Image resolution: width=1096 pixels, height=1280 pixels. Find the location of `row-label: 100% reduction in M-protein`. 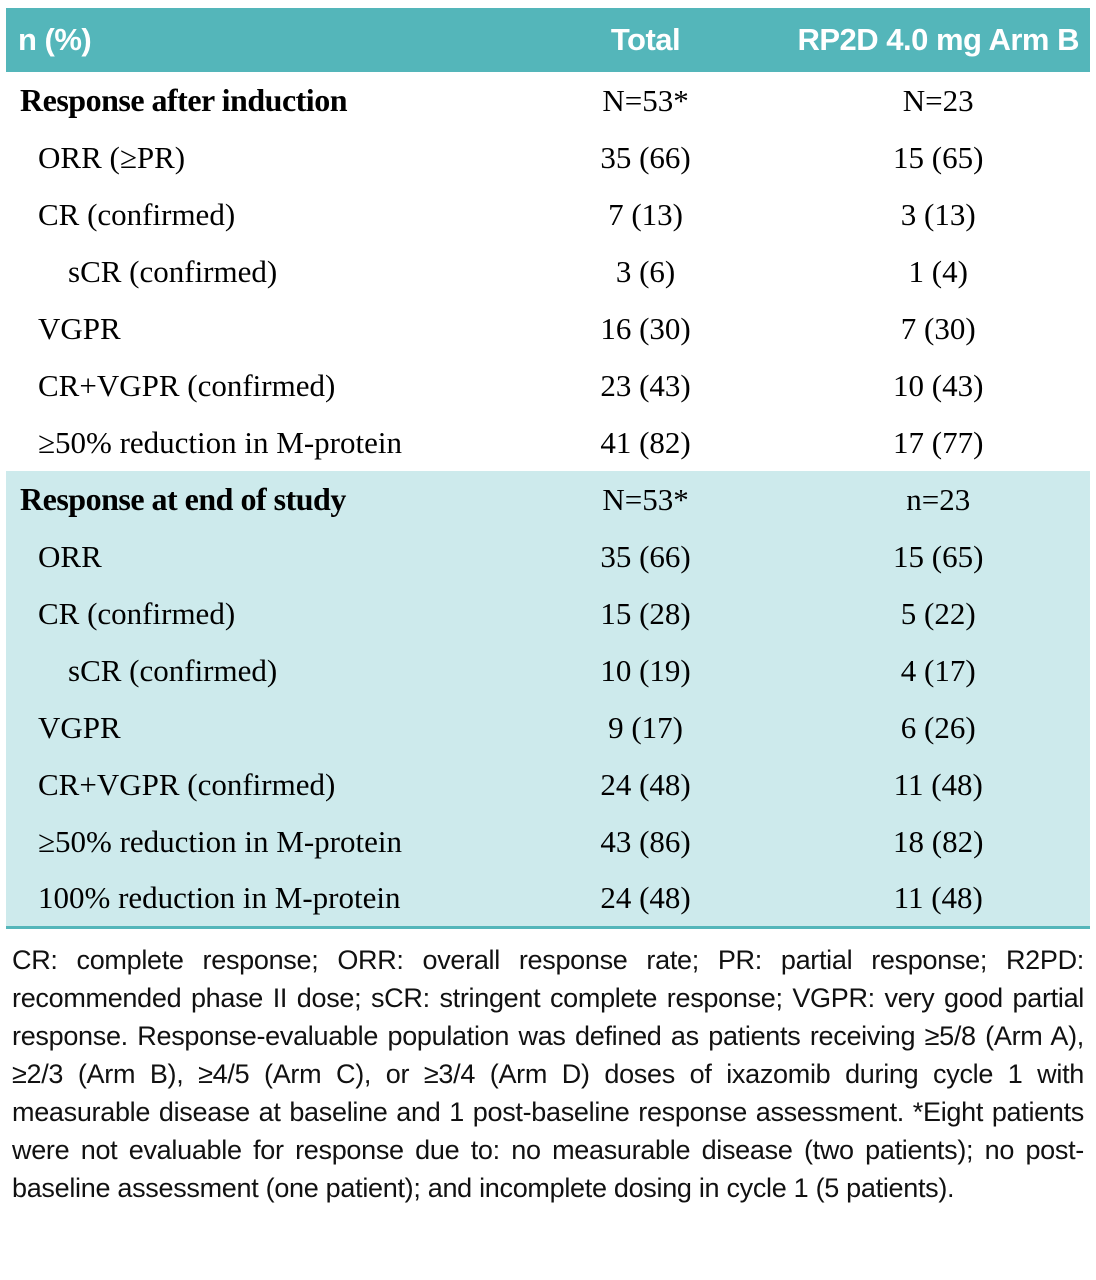

row-label: 100% reduction in M-protein is located at coordinates (219, 897).